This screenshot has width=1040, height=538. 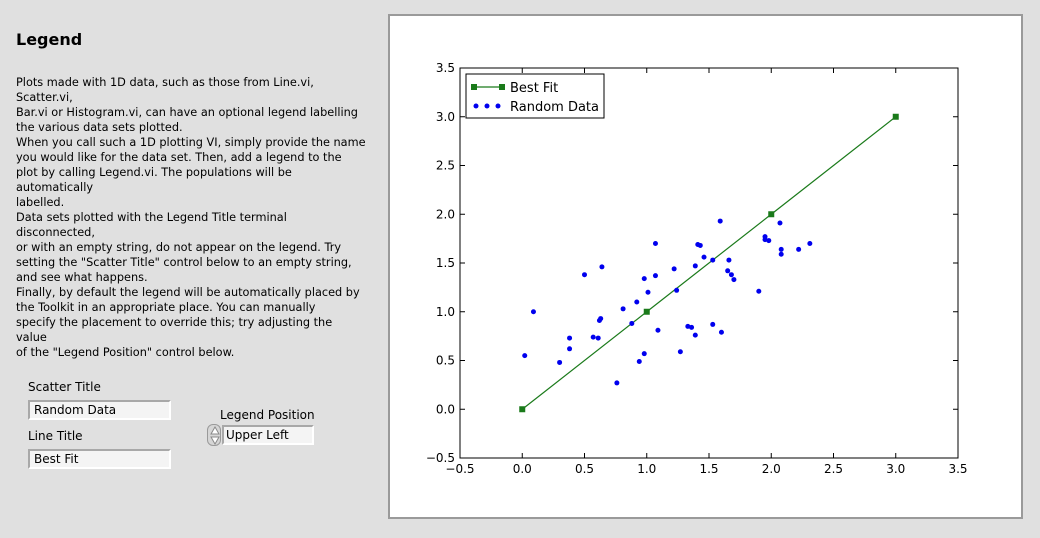 What do you see at coordinates (445, 263) in the screenshot?
I see `y-tick-label: 1.5` at bounding box center [445, 263].